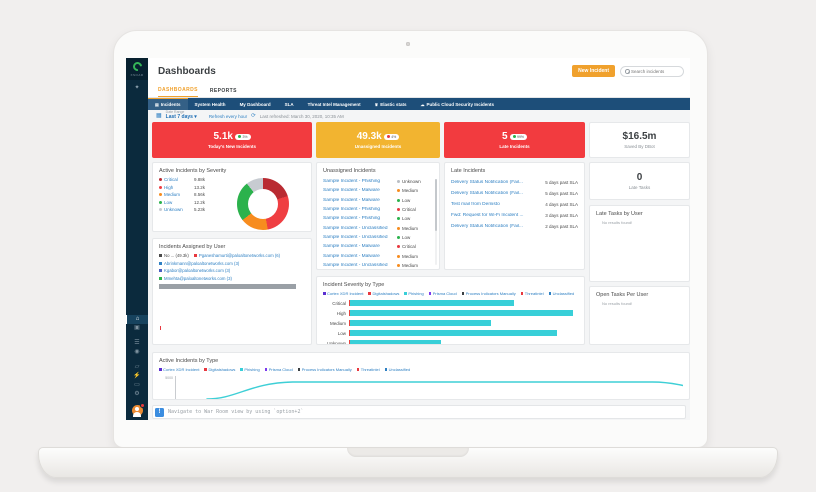 Image resolution: width=816 pixels, height=492 pixels. I want to click on user-avatar, so click(138, 410).